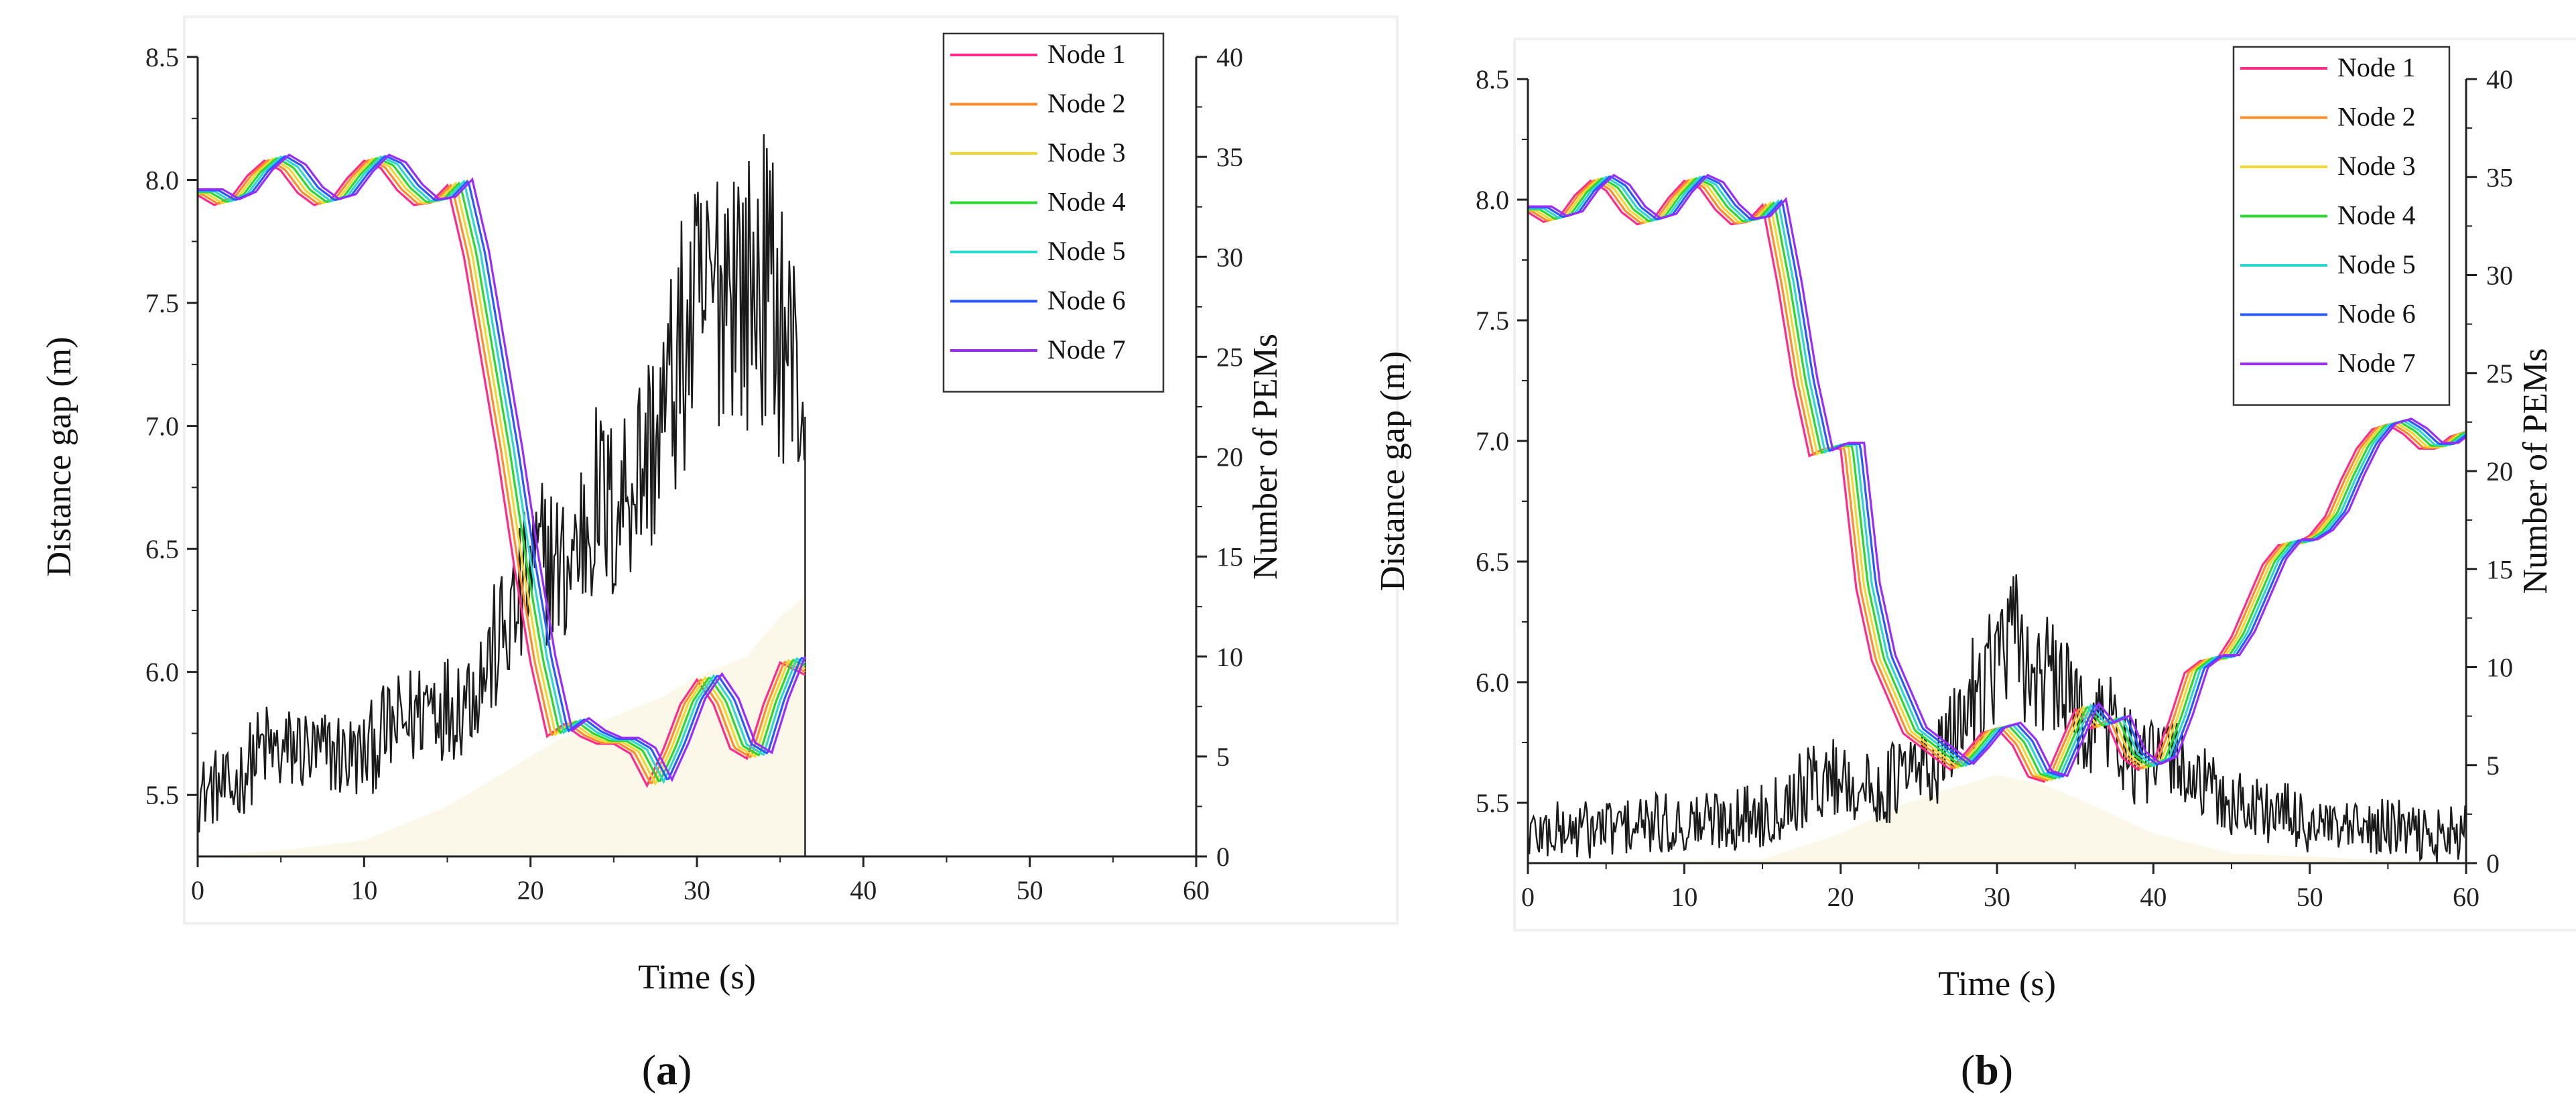  I want to click on node-7-line, so click(502, 468).